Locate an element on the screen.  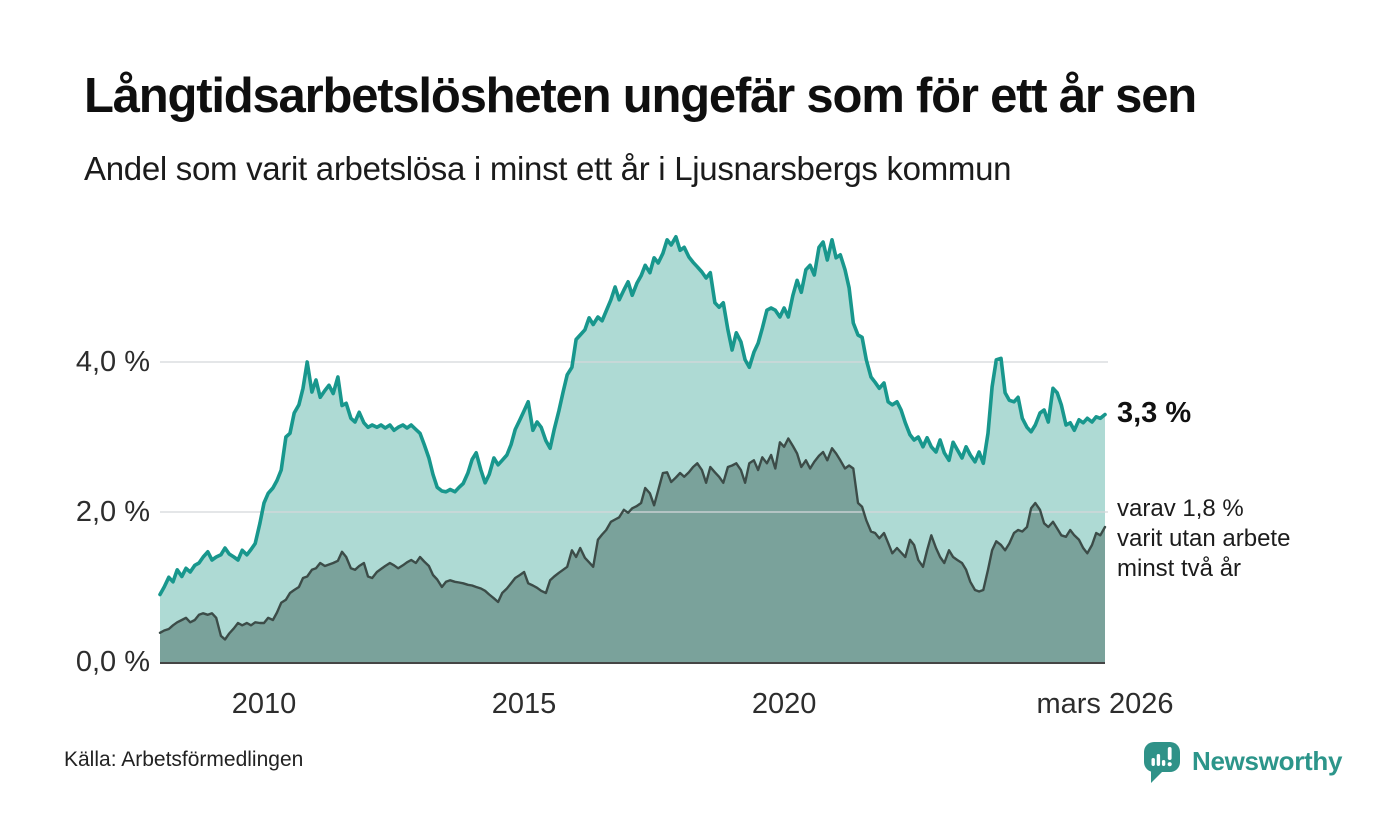
latest-value-label: 3,3 % is located at coordinates (1154, 412).